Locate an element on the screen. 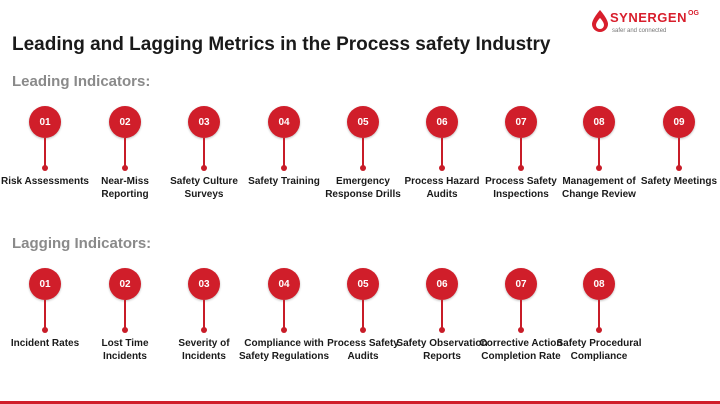  indicator-label: Process Safety Inspections is located at coordinates (521, 188).